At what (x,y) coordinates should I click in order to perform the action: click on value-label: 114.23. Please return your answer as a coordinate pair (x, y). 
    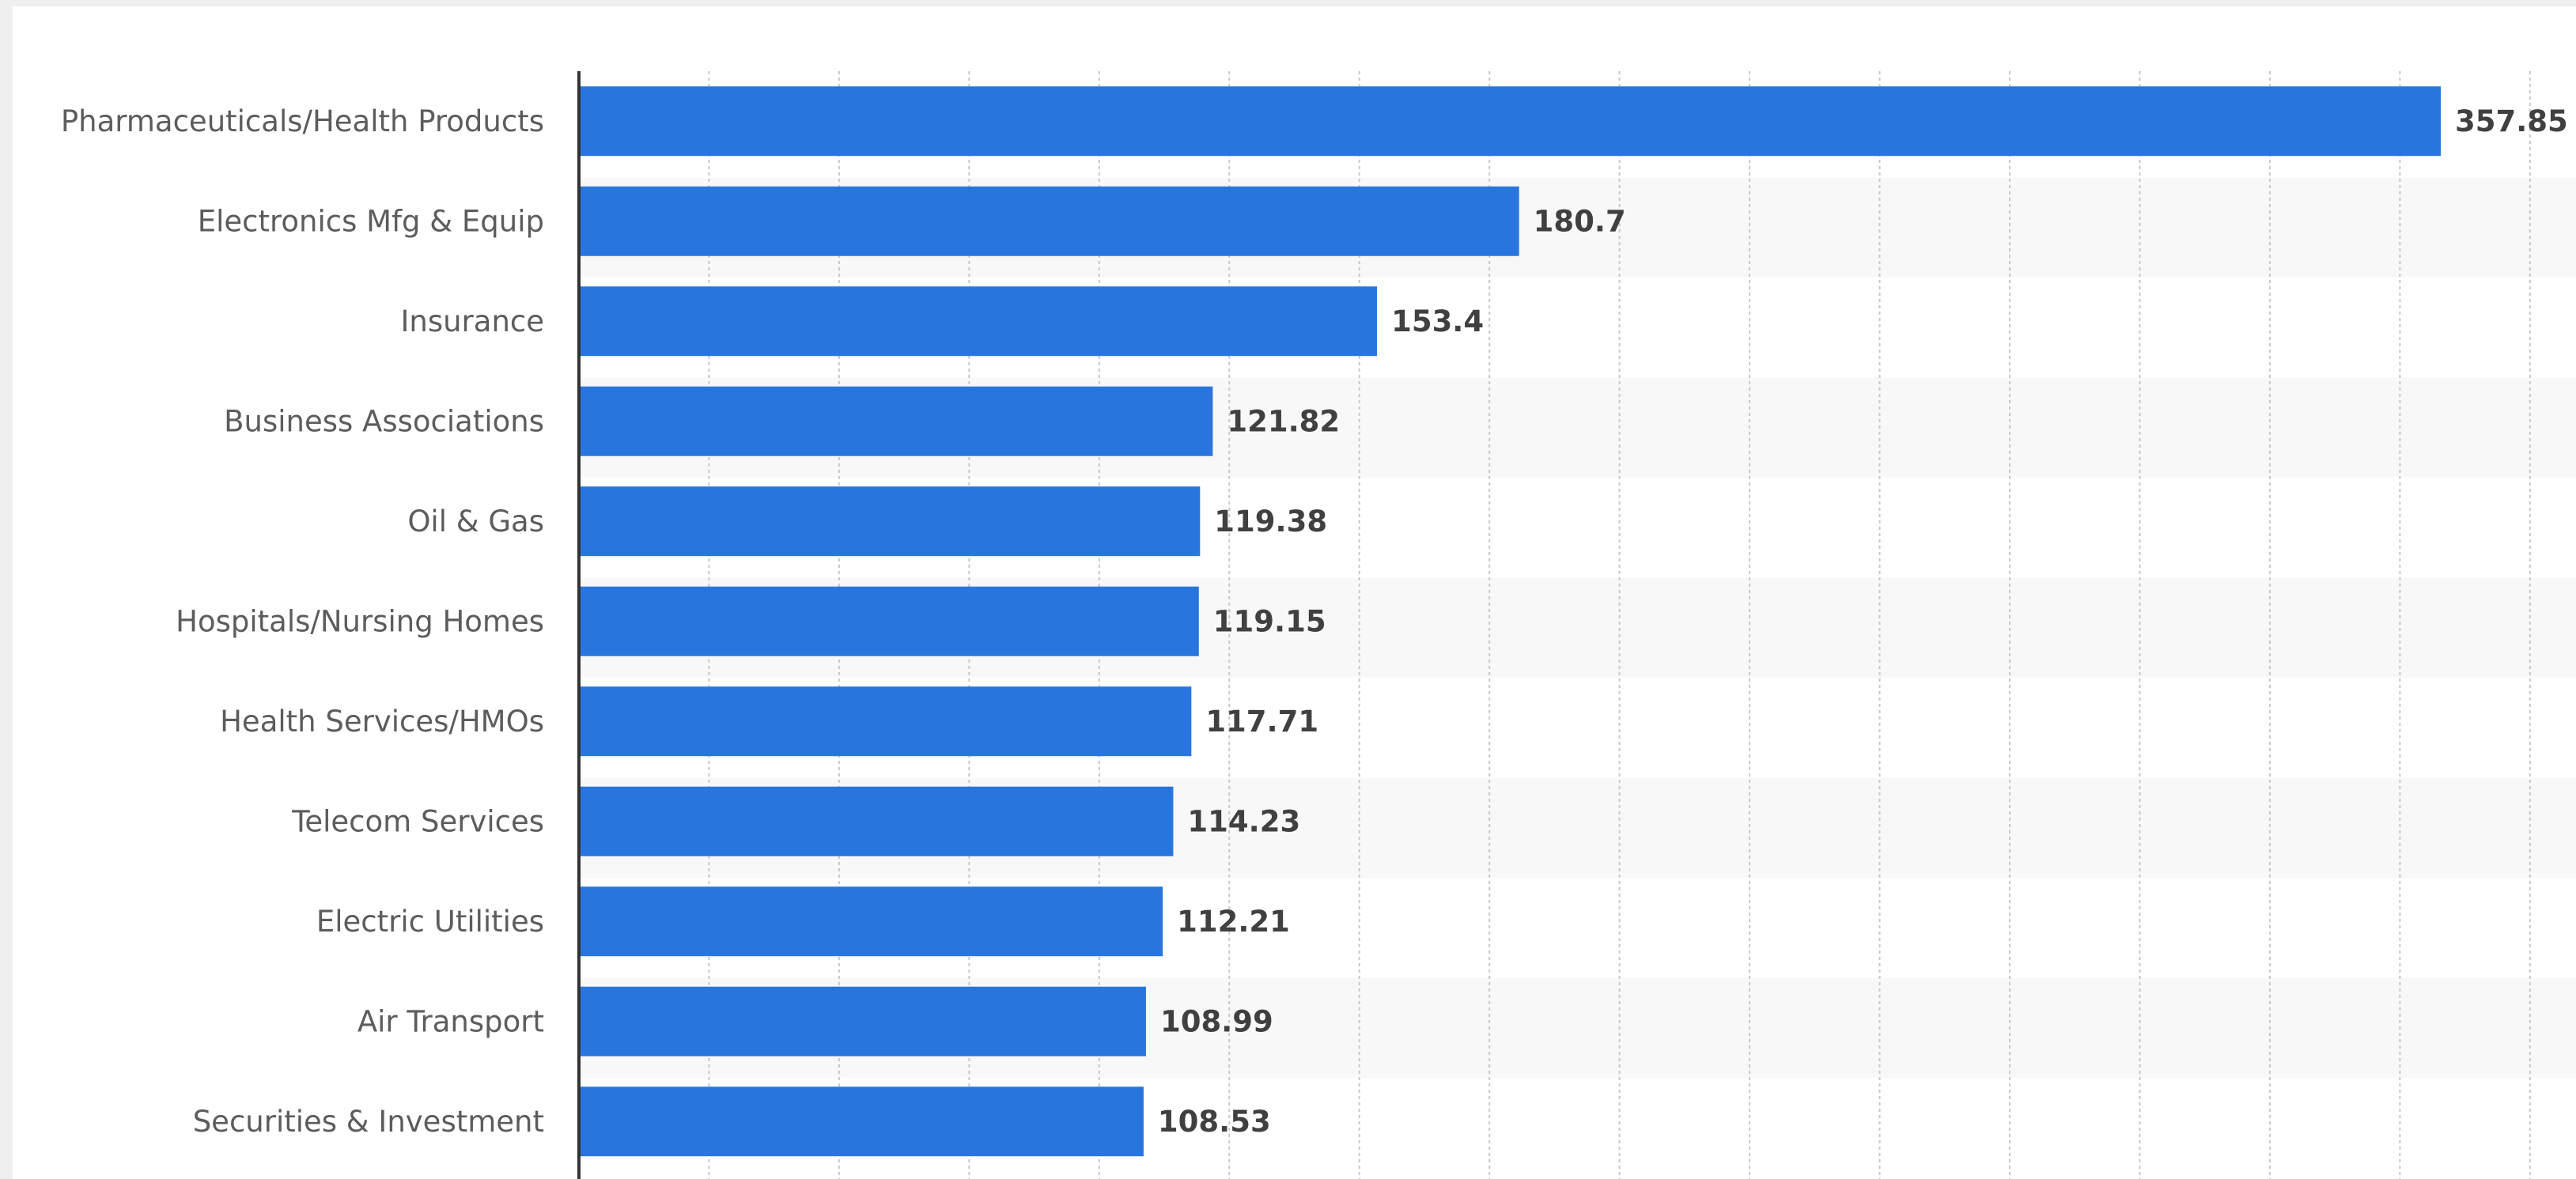
    Looking at the image, I should click on (1243, 821).